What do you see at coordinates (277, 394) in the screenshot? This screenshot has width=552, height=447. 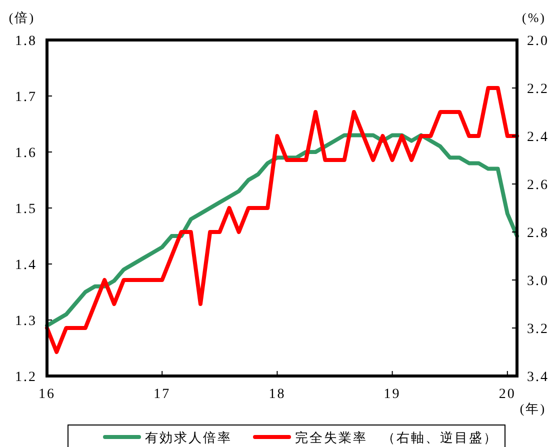 I see `x-tick-label: 18` at bounding box center [277, 394].